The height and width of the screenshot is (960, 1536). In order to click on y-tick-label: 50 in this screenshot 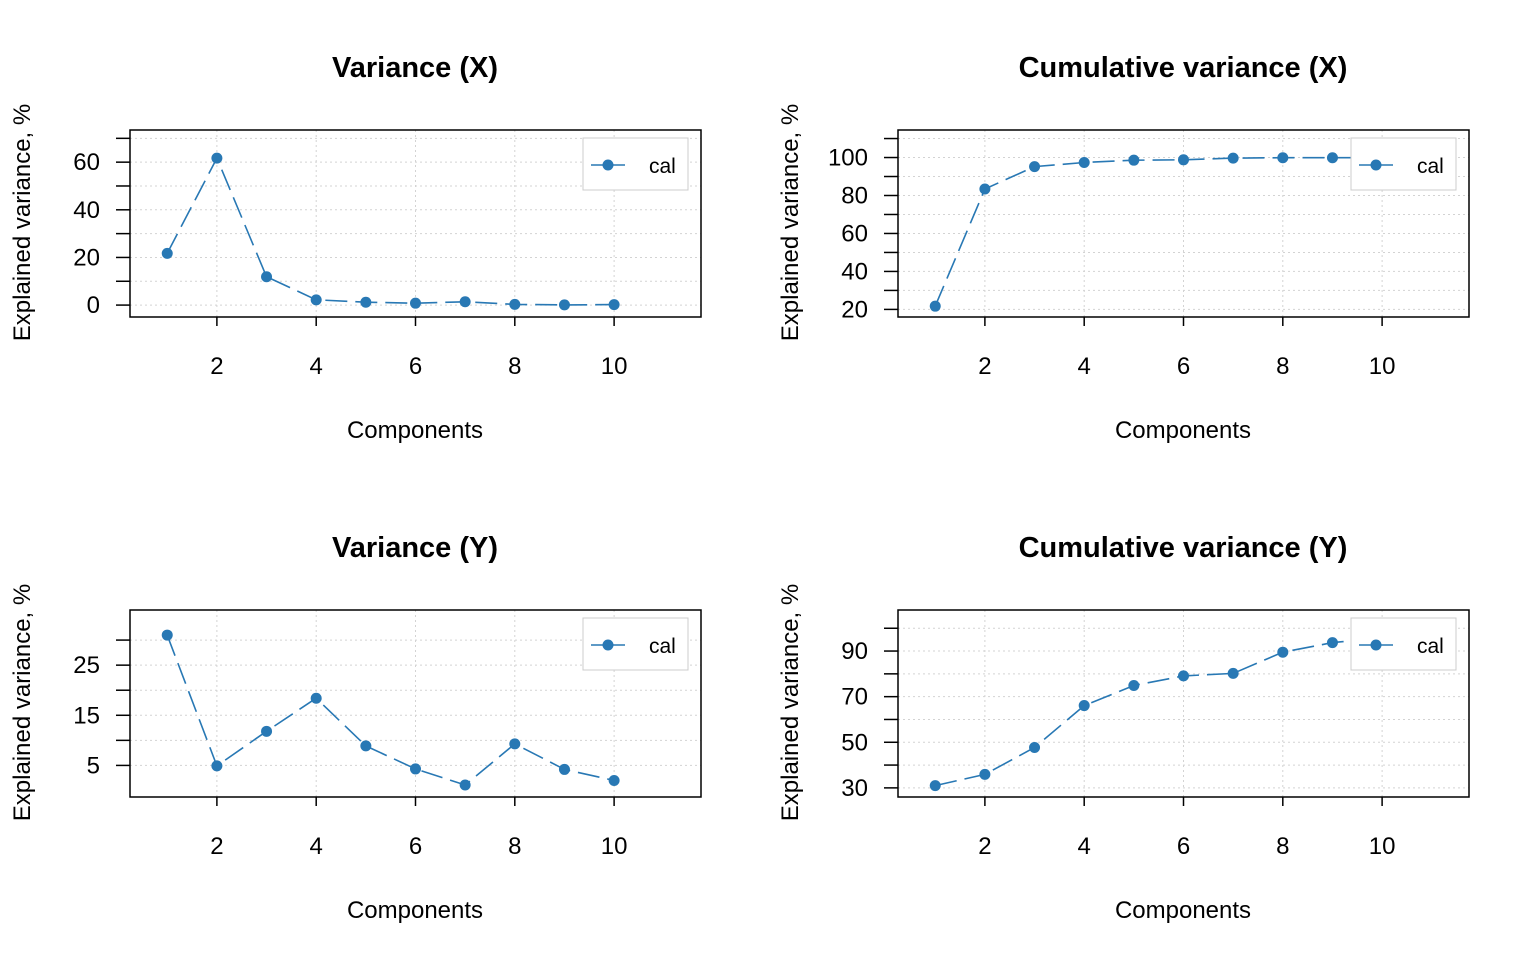, I will do `click(854, 742)`.